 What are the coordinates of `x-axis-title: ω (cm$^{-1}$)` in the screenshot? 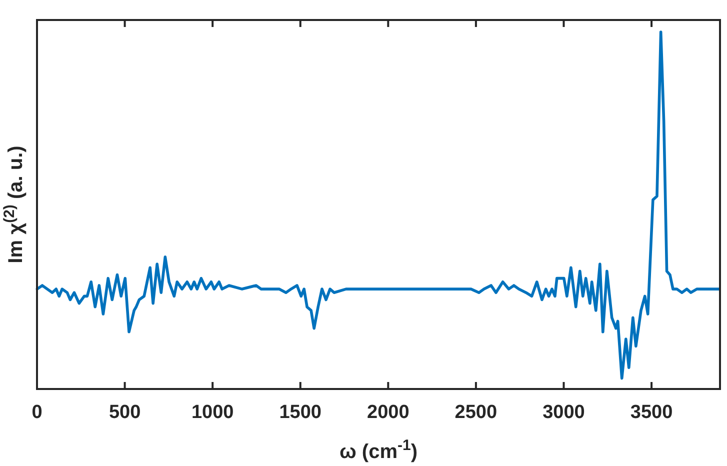 It's located at (378, 449).